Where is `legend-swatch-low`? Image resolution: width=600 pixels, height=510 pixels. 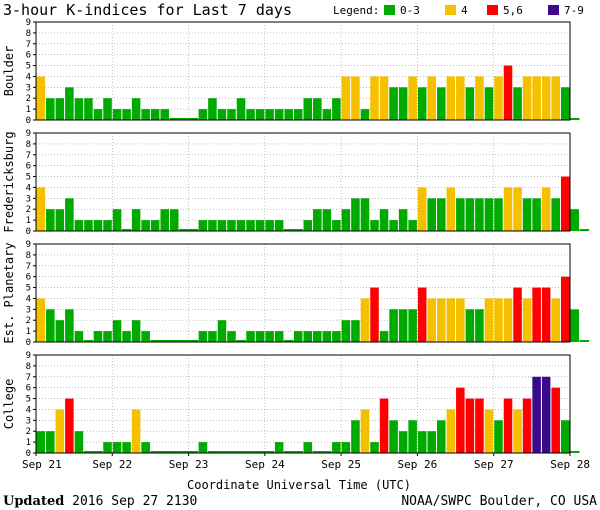
legend-swatch-low is located at coordinates (389, 10).